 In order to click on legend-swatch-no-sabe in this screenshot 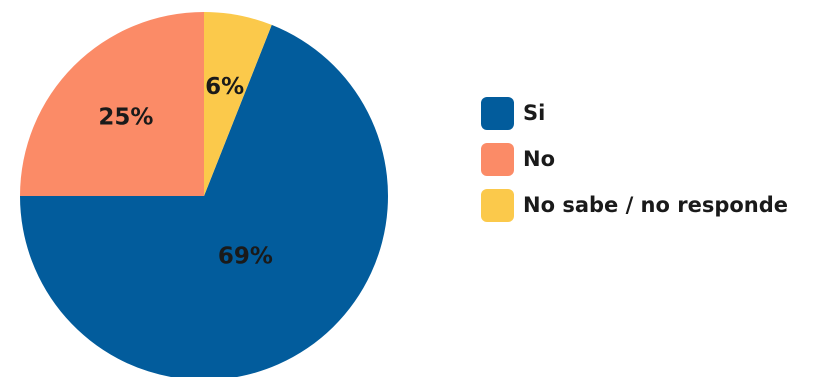, I will do `click(497, 205)`.